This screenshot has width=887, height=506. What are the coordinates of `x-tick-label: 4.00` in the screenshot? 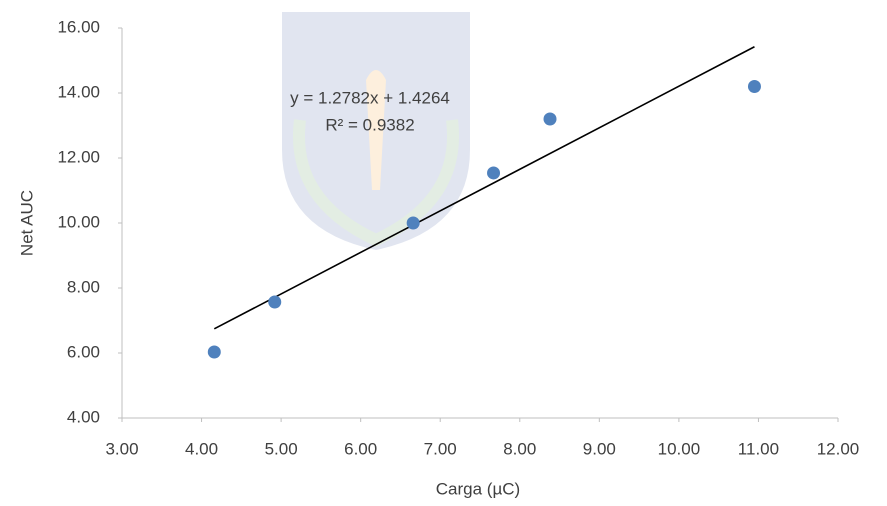 It's located at (201, 448).